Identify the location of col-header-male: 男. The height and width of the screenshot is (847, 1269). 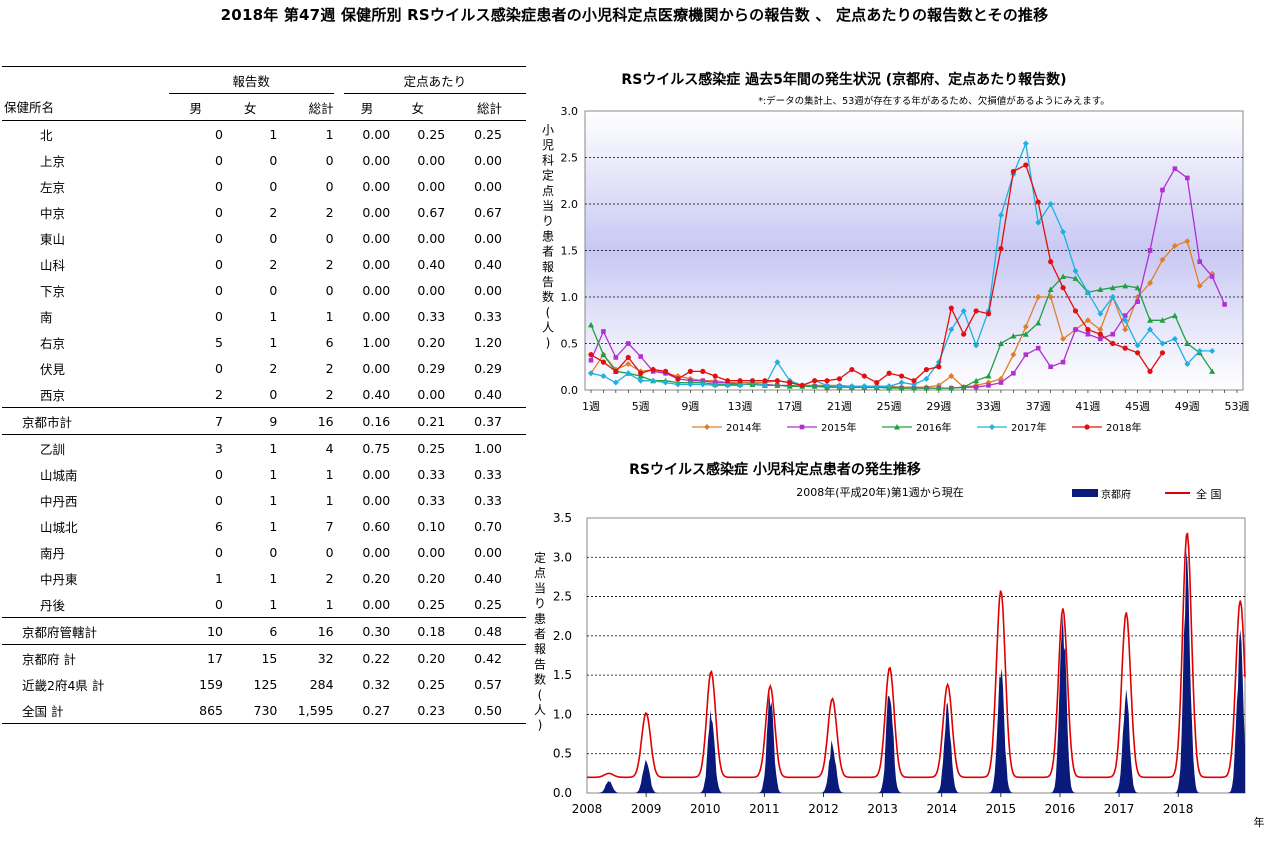
(196, 108).